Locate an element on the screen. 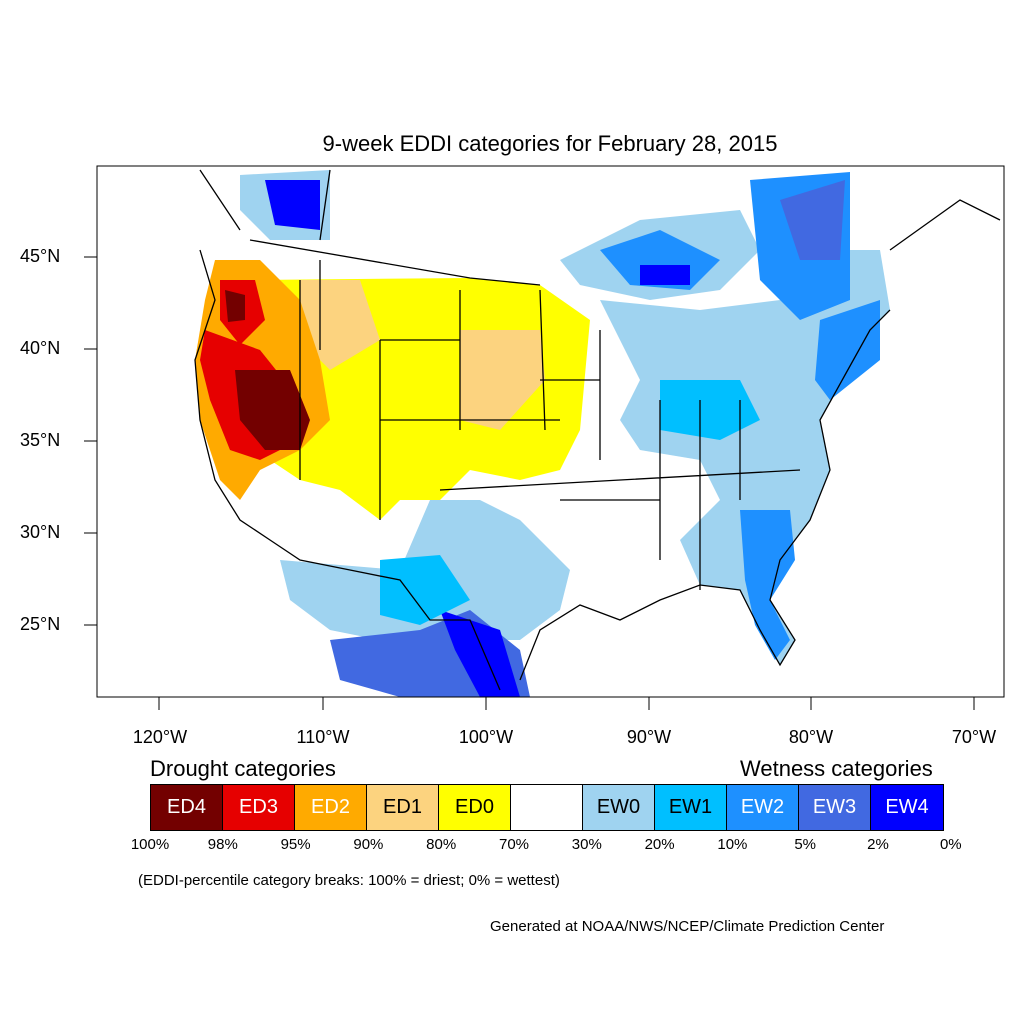 The width and height of the screenshot is (1024, 1024). lon-label-120: 120°W is located at coordinates (160, 737).